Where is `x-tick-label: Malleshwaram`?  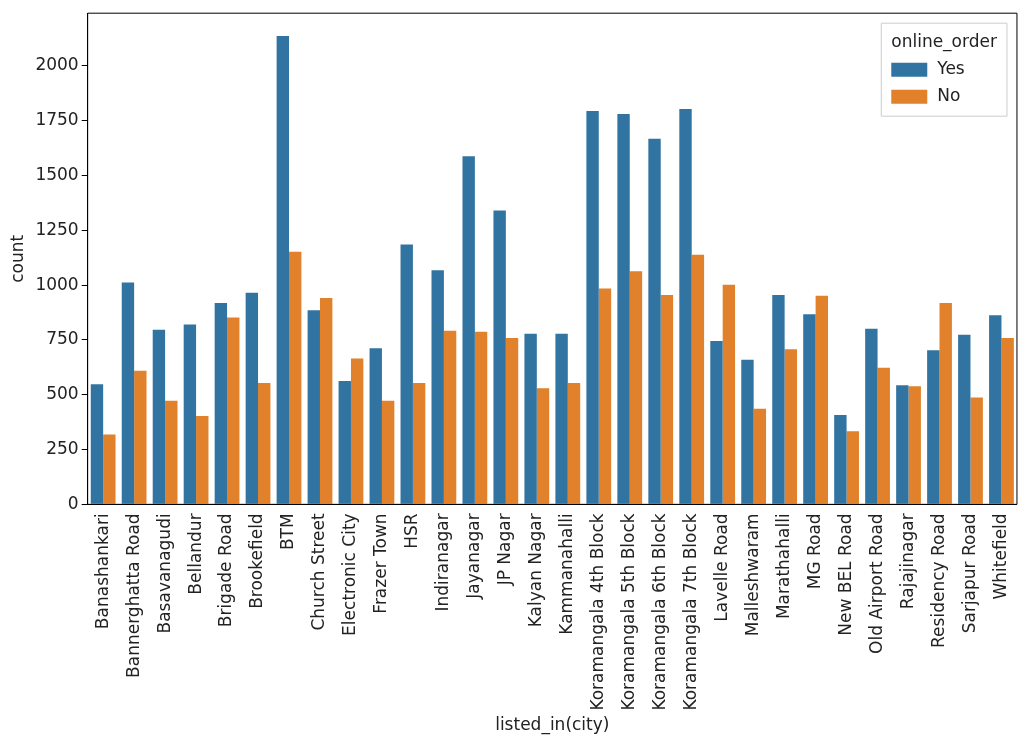 x-tick-label: Malleshwaram is located at coordinates (752, 575).